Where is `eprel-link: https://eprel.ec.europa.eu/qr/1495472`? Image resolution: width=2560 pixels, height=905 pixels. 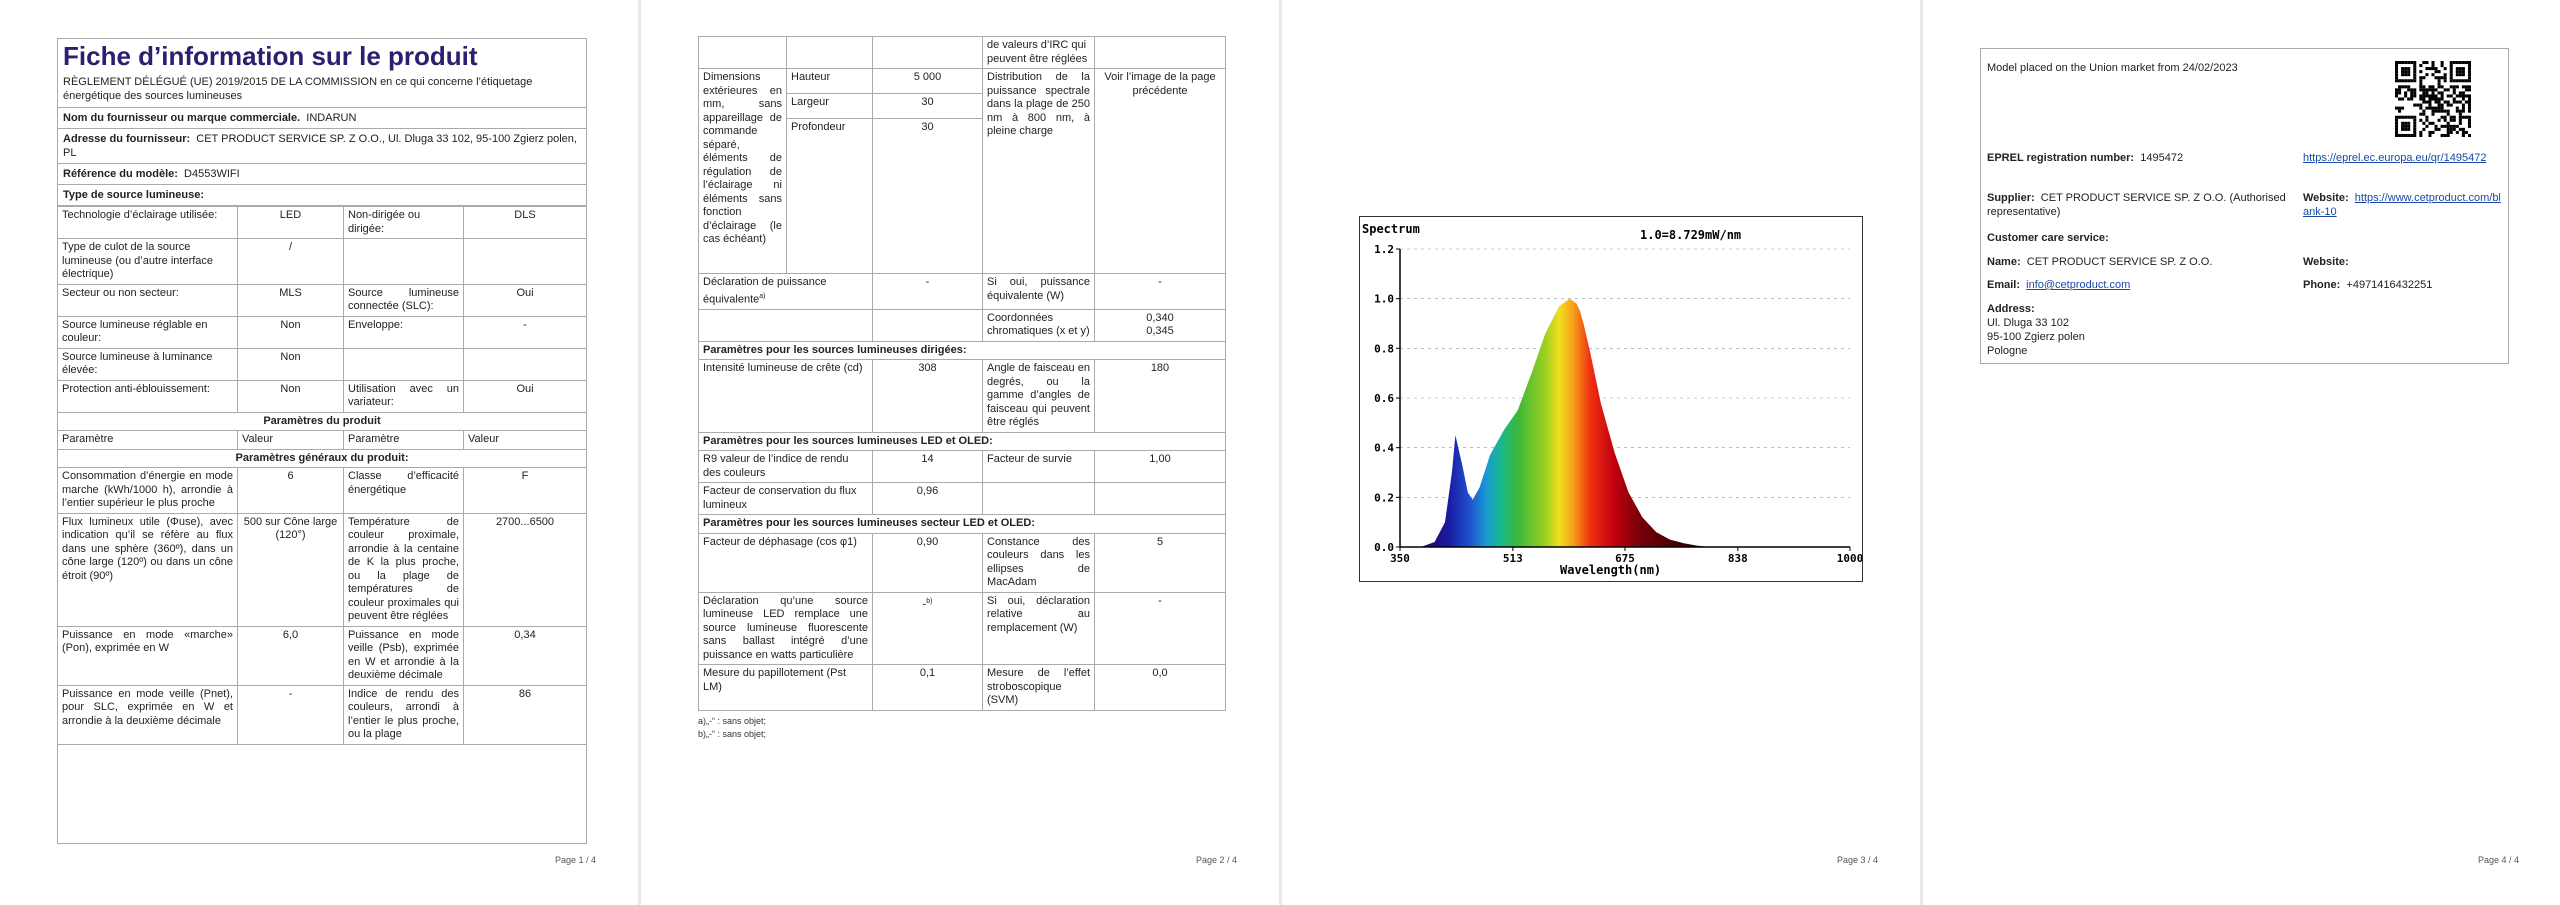 eprel-link: https://eprel.ec.europa.eu/qr/1495472 is located at coordinates (2395, 158).